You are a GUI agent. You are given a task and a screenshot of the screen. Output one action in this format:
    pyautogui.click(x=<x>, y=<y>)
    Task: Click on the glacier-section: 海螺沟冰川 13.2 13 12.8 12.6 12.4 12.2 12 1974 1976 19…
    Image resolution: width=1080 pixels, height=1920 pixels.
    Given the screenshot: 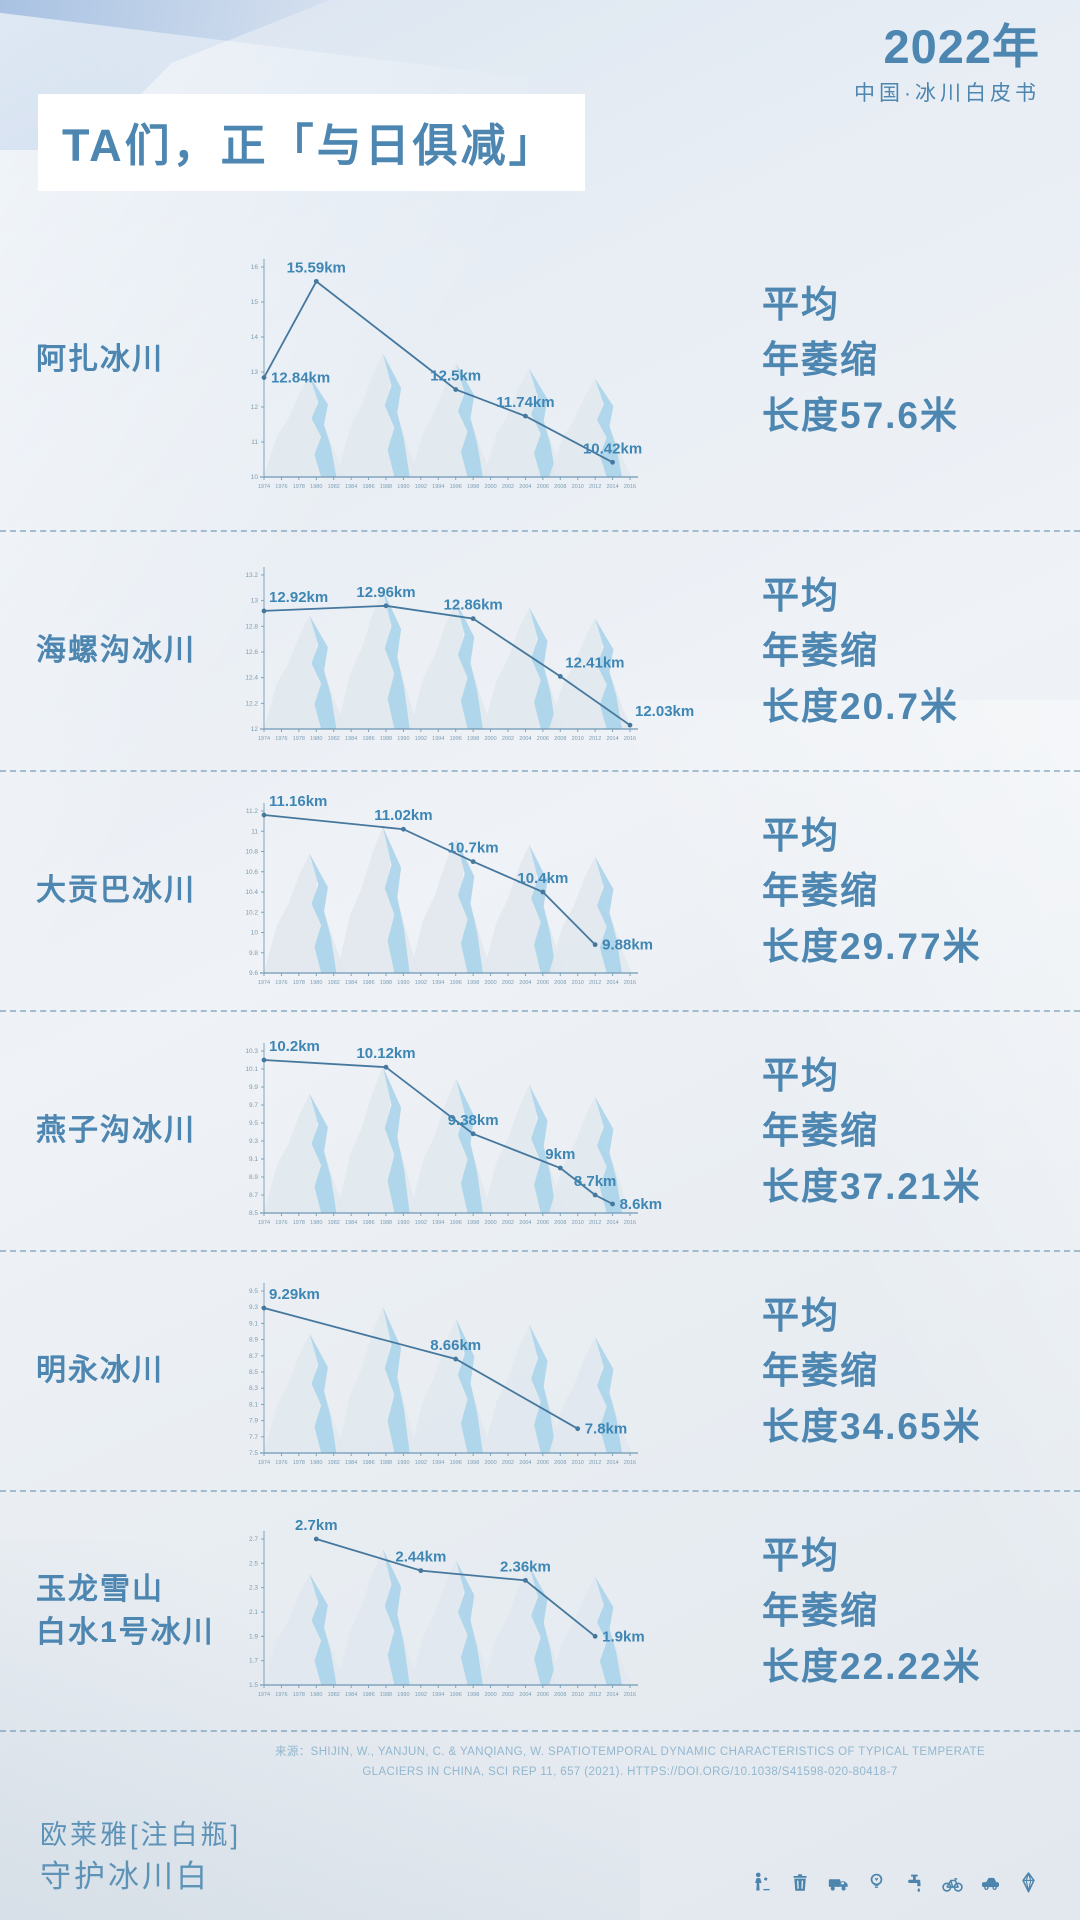 What is the action you would take?
    pyautogui.click(x=540, y=650)
    